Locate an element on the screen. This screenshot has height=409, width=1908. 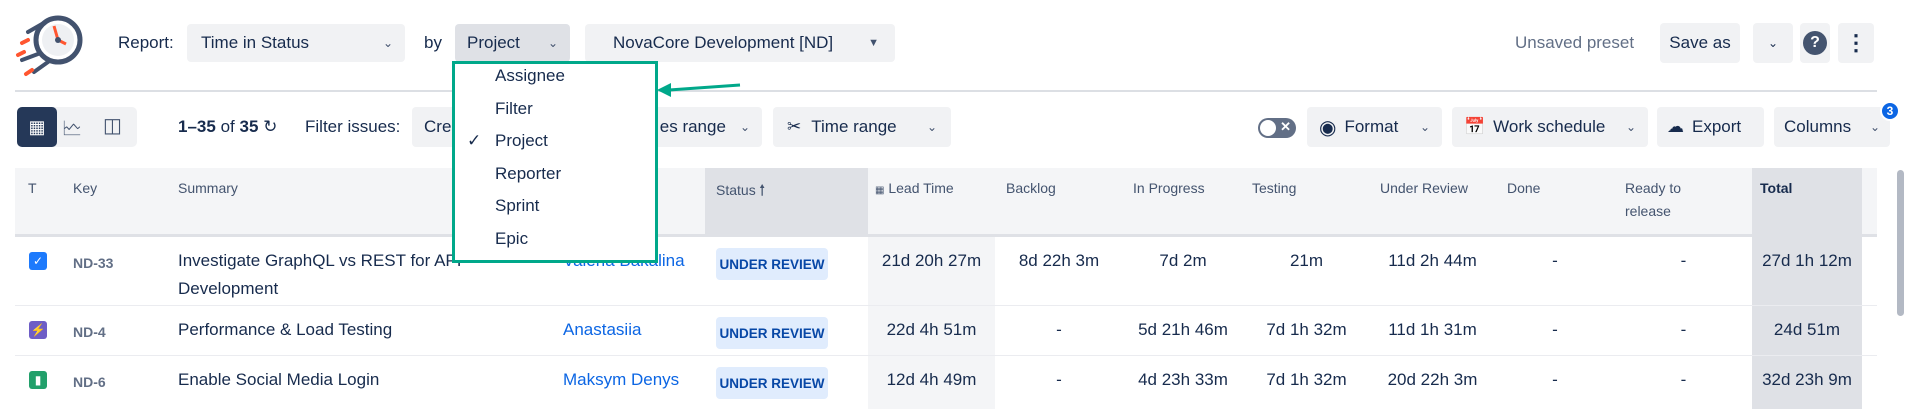
dropdown-item-epic: Epic is located at coordinates (512, 238).